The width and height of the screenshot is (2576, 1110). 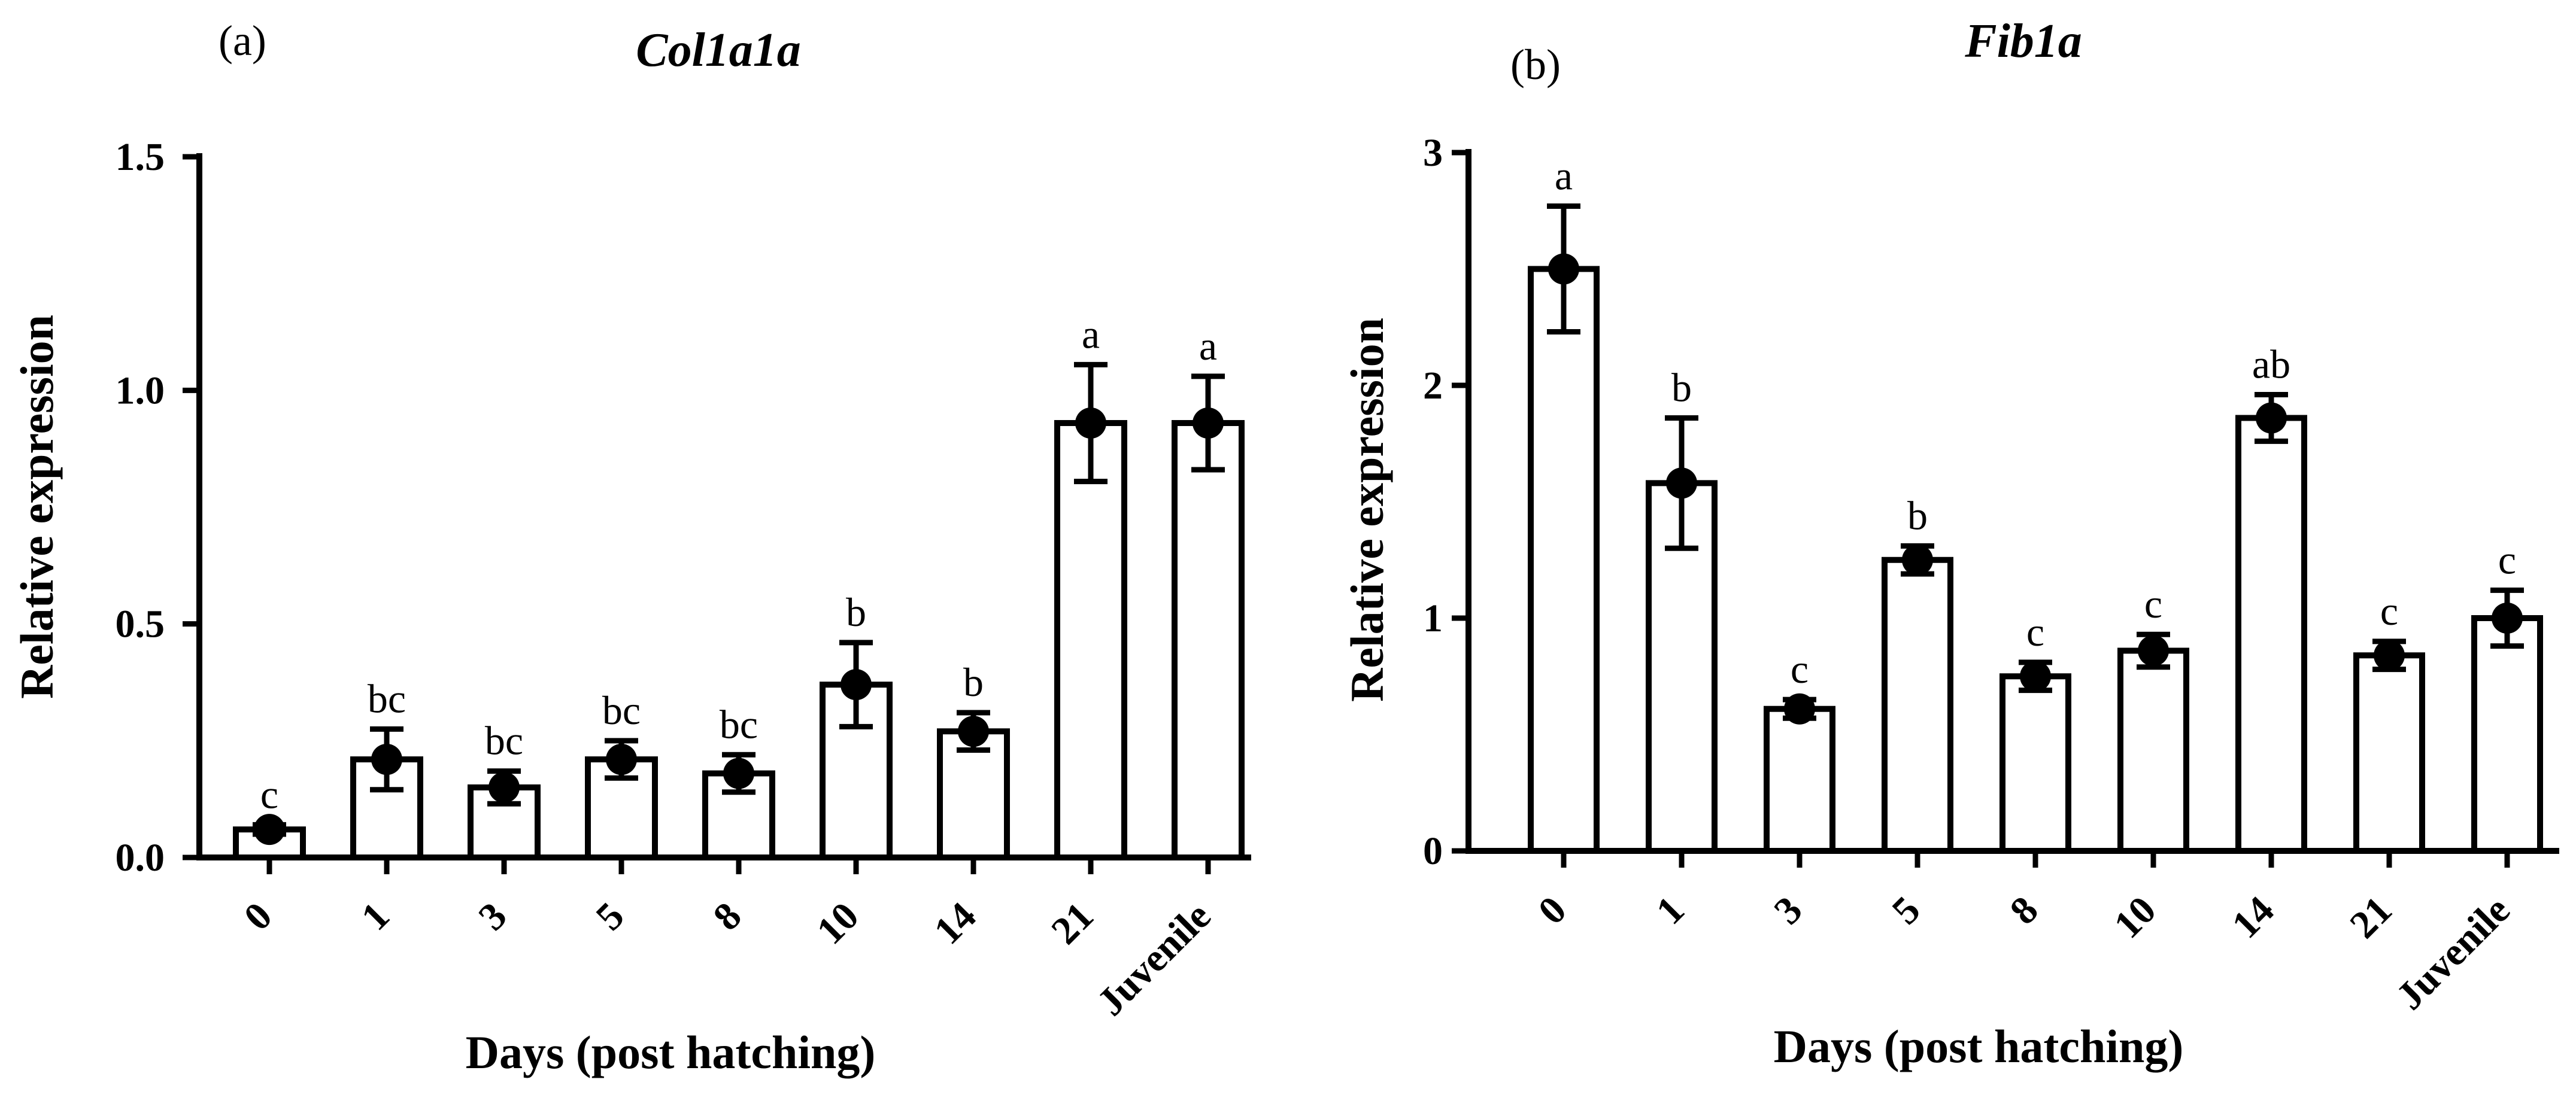 What do you see at coordinates (610, 916) in the screenshot?
I see `panel-a-category-label: 5` at bounding box center [610, 916].